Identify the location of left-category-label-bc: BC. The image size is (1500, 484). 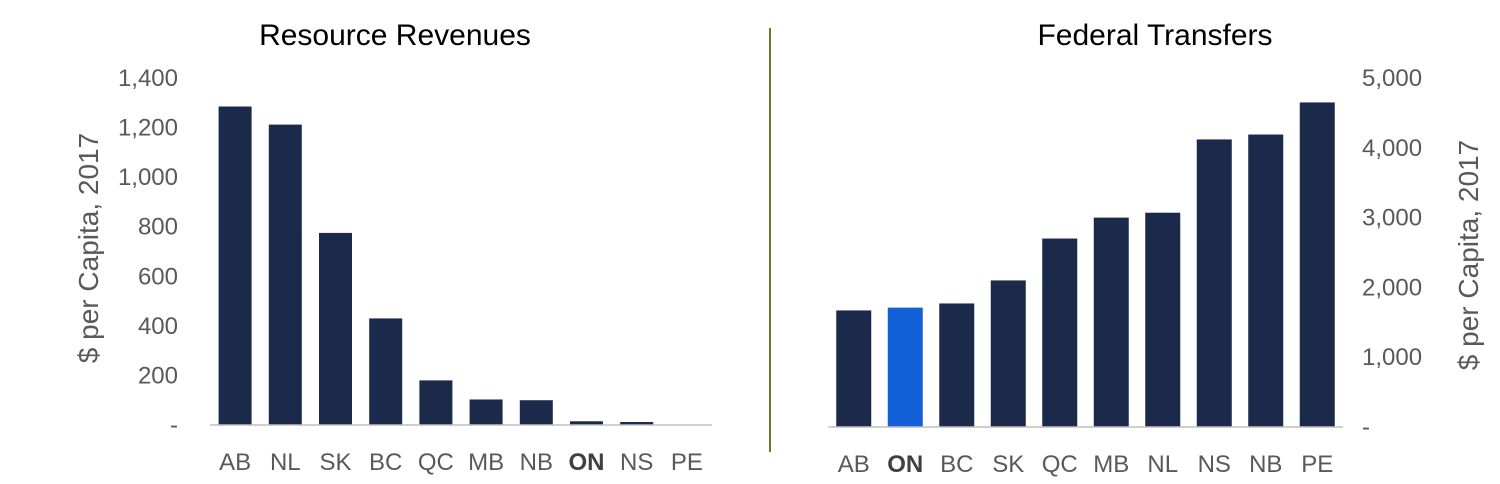
(385, 462).